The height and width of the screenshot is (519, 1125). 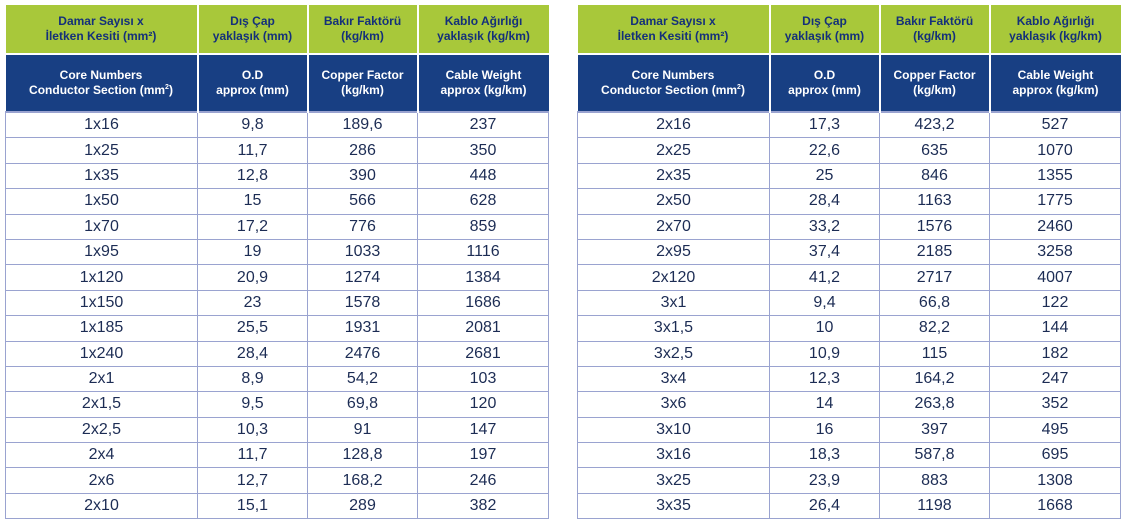 What do you see at coordinates (362, 277) in the screenshot?
I see `cell-copper-factor: 1274` at bounding box center [362, 277].